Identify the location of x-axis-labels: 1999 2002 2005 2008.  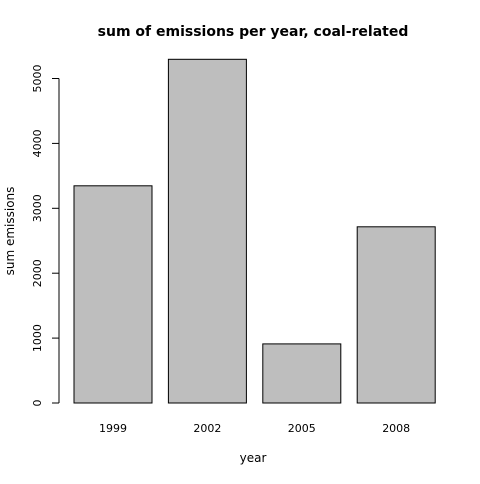
(254, 428).